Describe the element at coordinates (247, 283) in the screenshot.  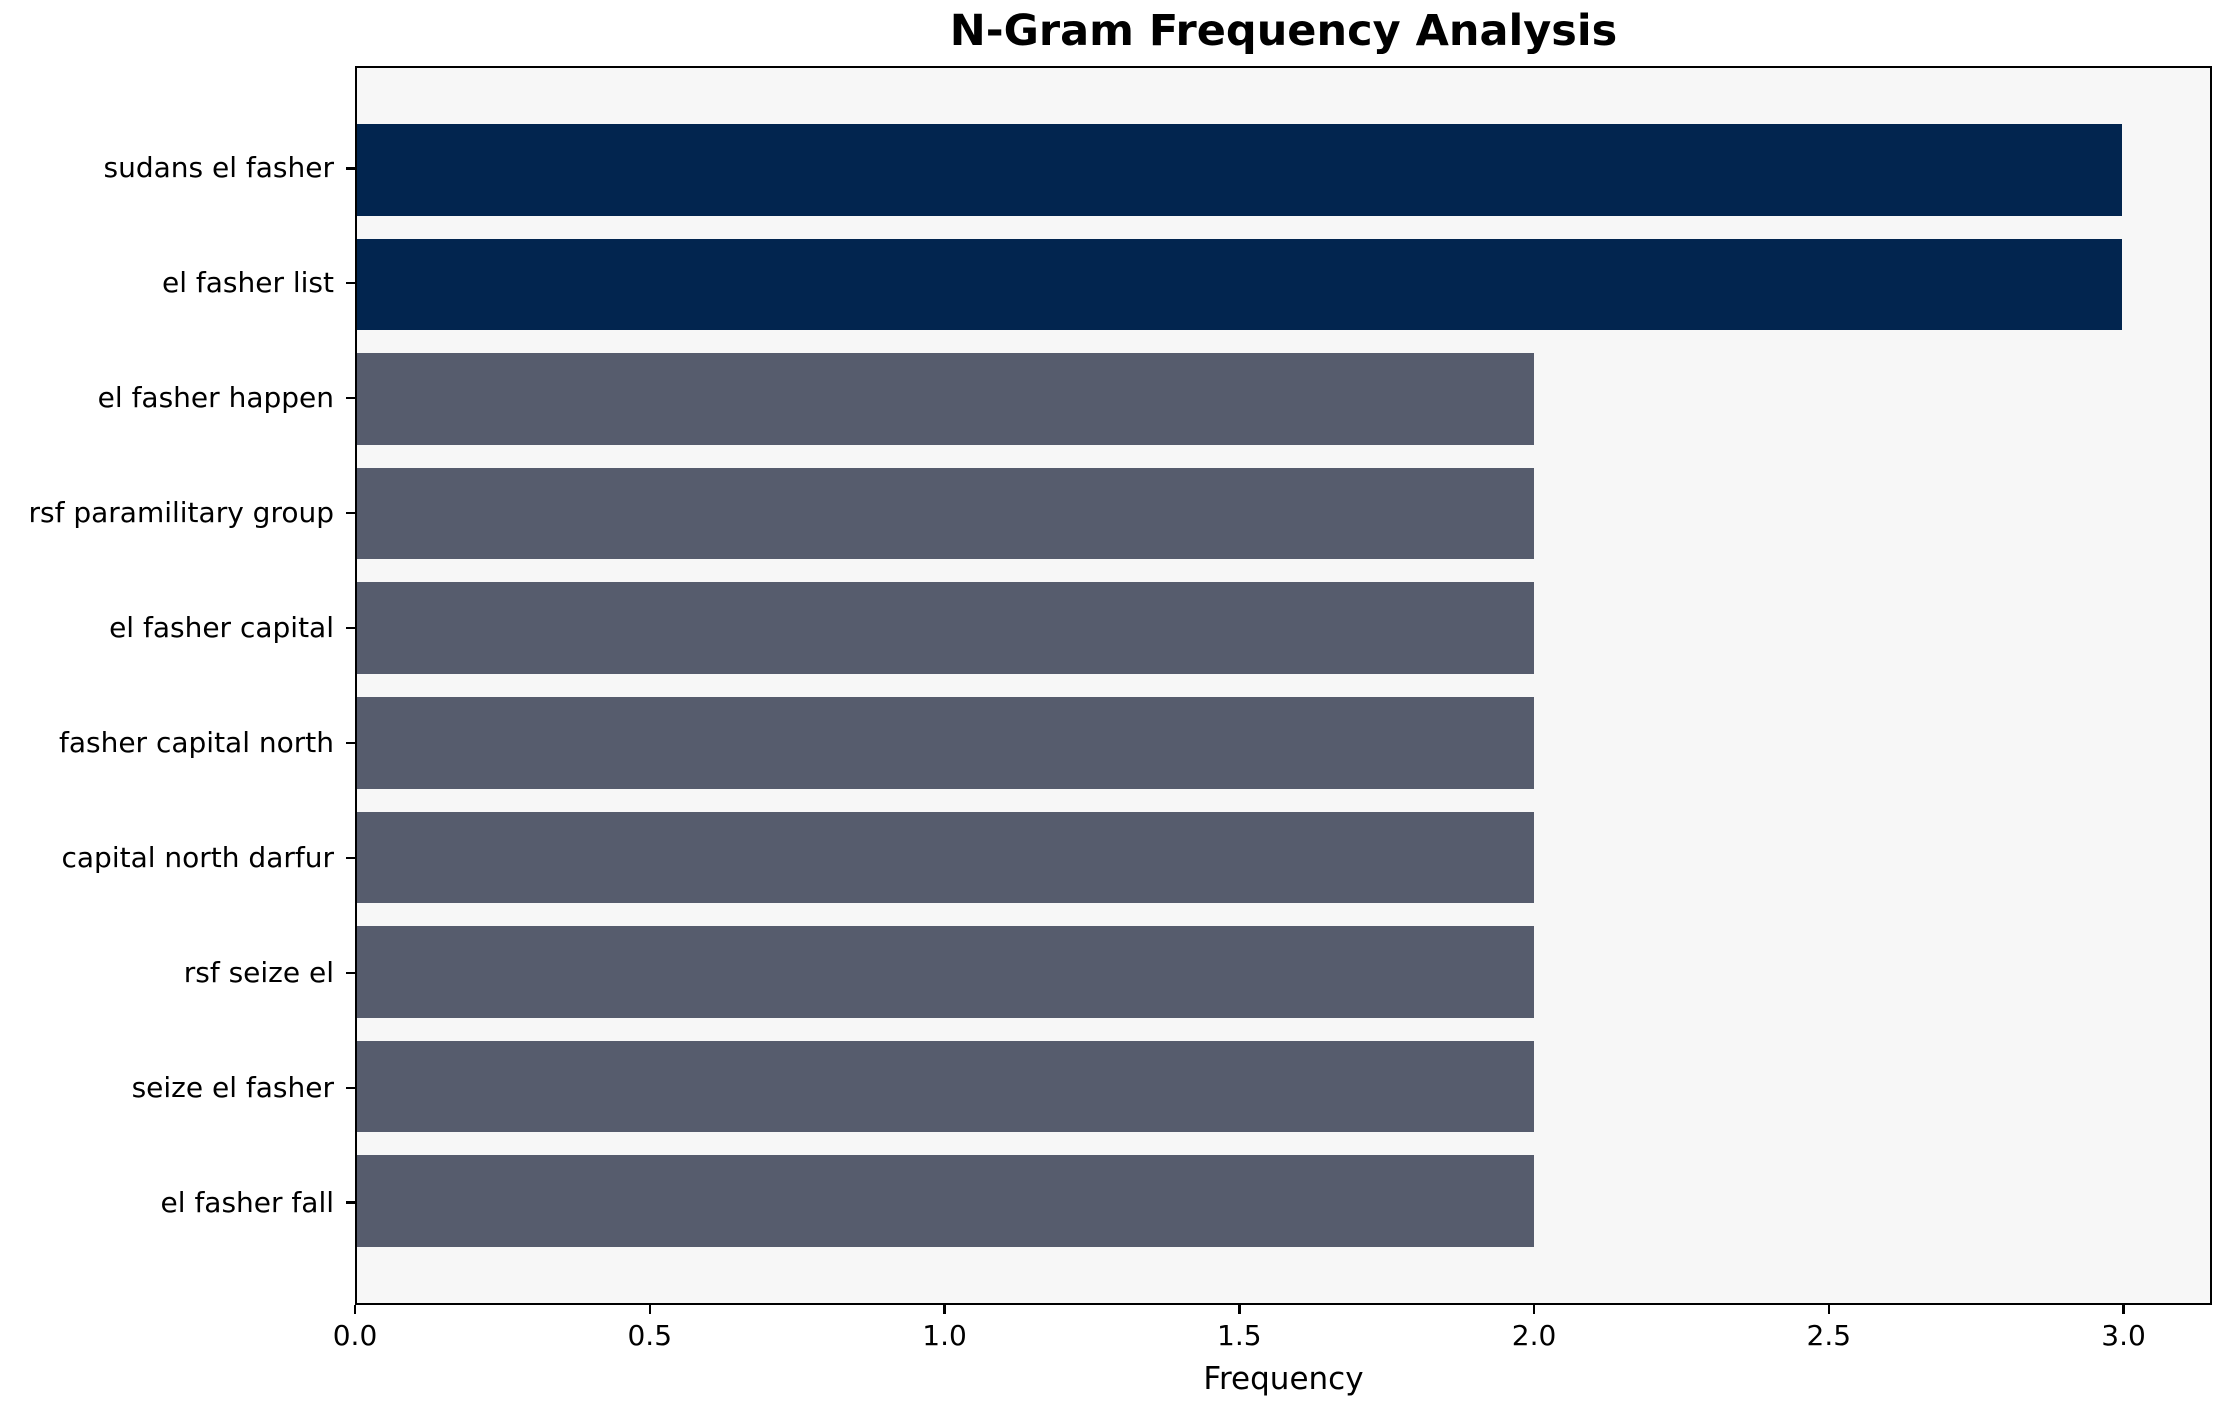
I see `y-tick-label: el fasher list` at that location.